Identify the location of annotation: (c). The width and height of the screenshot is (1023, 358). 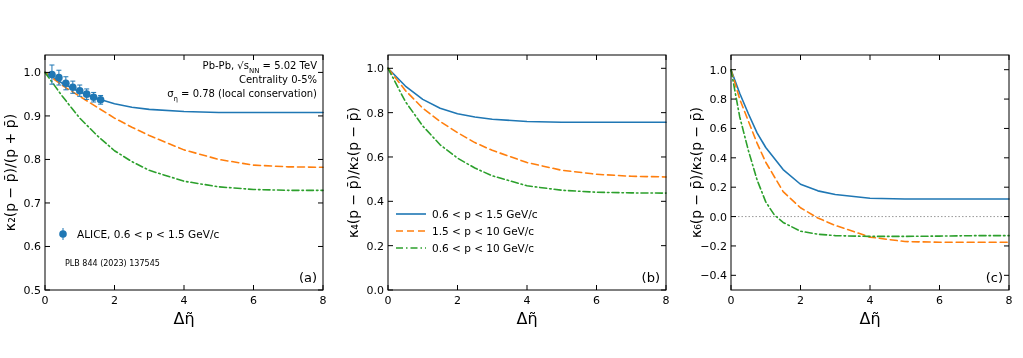
(994, 277).